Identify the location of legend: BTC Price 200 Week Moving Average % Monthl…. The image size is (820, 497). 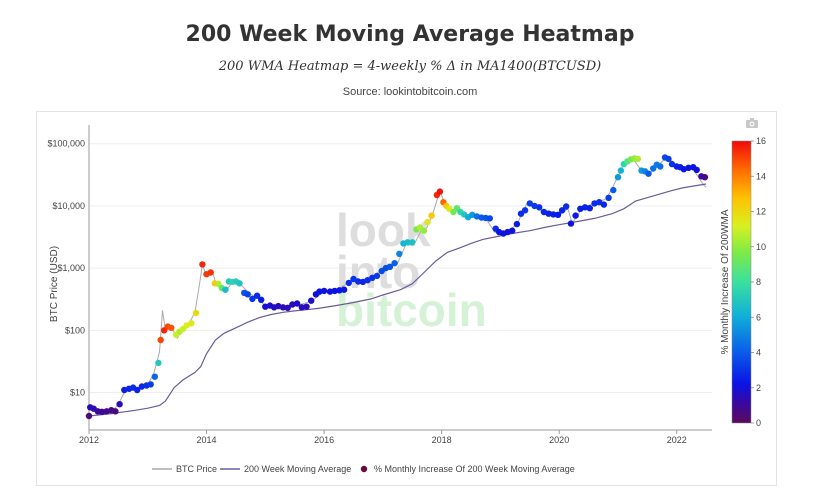
(363, 469).